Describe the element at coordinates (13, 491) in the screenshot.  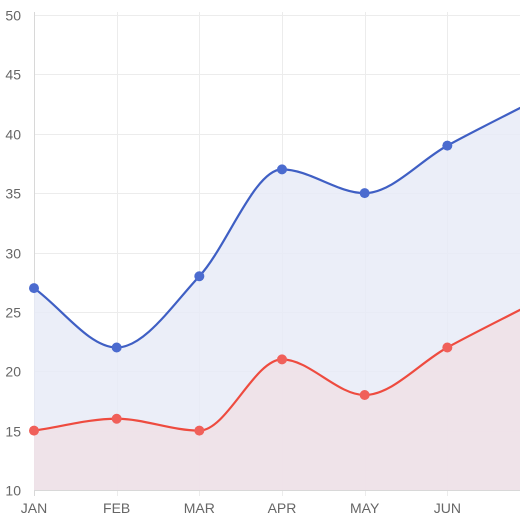
I see `y-tick-label: 10` at that location.